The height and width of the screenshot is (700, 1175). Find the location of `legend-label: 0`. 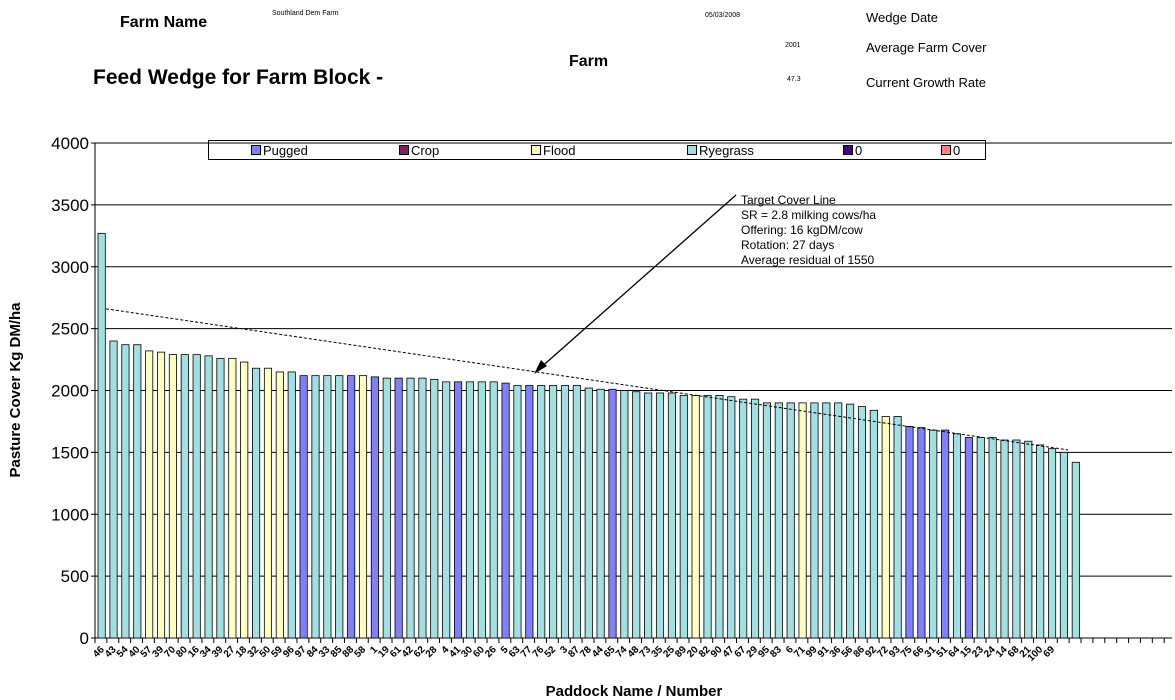

legend-label: 0 is located at coordinates (957, 150).